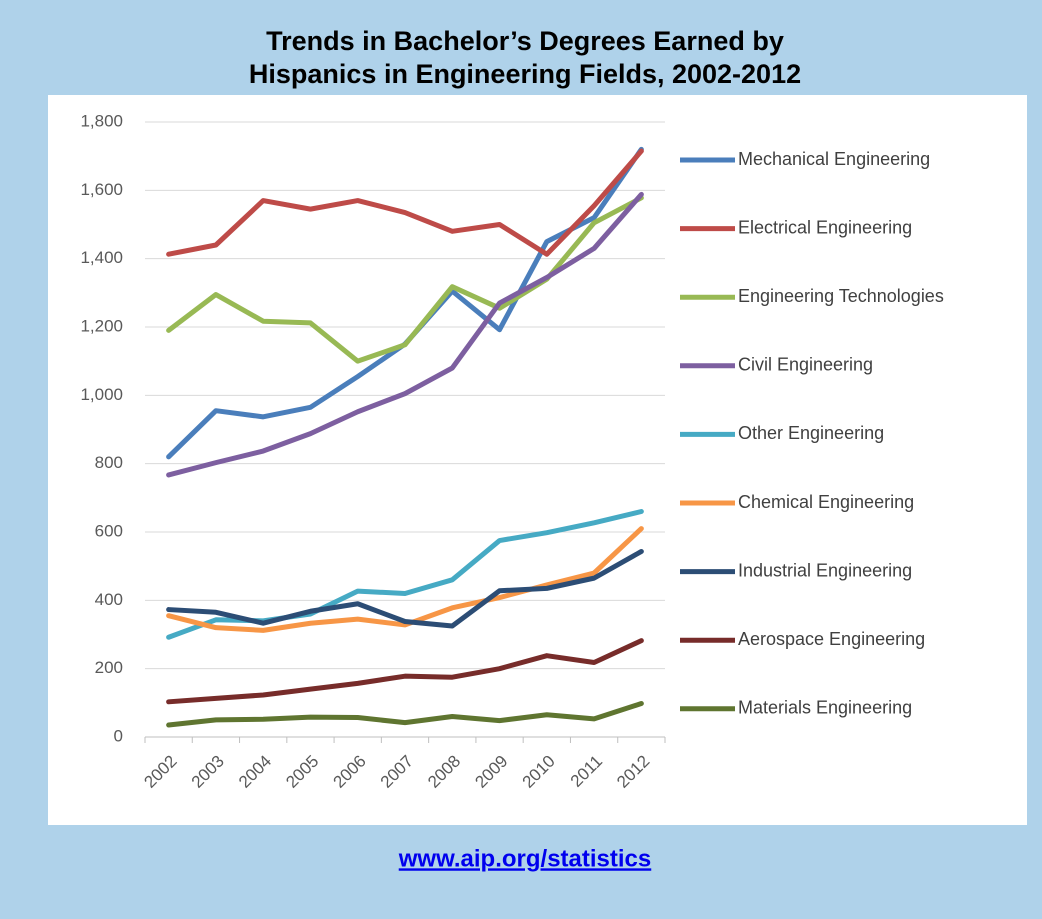  What do you see at coordinates (109, 599) in the screenshot?
I see `y-tick-label: 400` at bounding box center [109, 599].